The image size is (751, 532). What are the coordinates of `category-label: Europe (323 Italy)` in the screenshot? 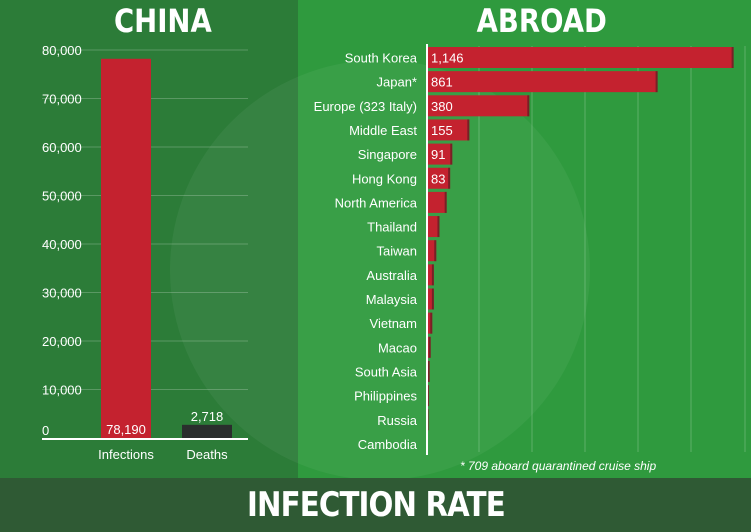 It's located at (365, 106).